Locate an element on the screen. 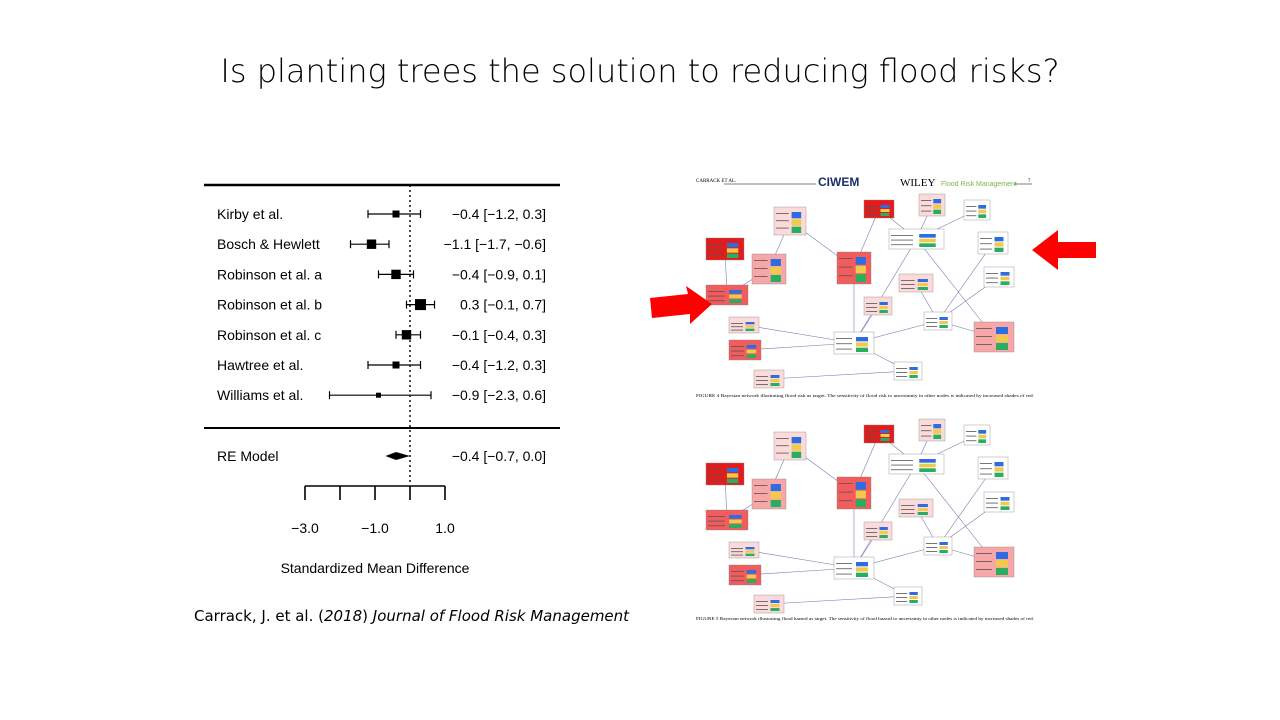 Image resolution: width=1280 pixels, height=720 pixels. effect-label: 0.3 [−0.1, 0.7] is located at coordinates (503, 305).